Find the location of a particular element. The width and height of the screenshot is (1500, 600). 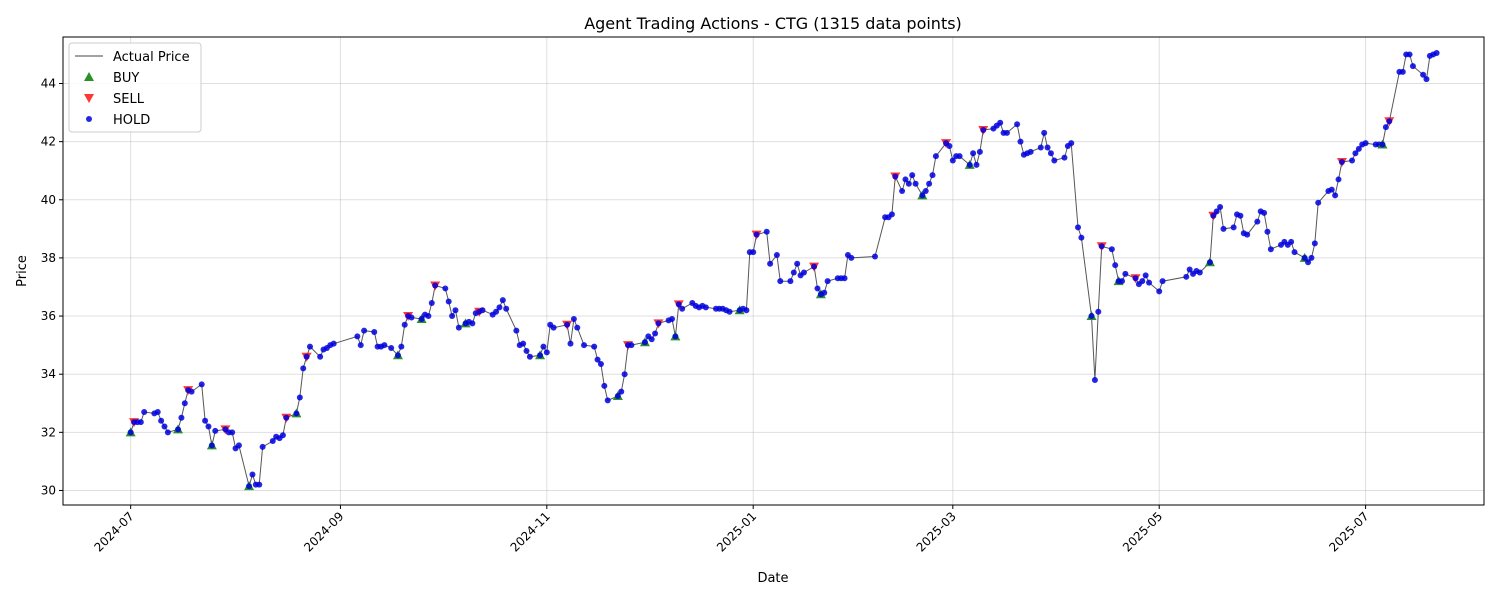

legend-label-sell: SELL is located at coordinates (129, 99).